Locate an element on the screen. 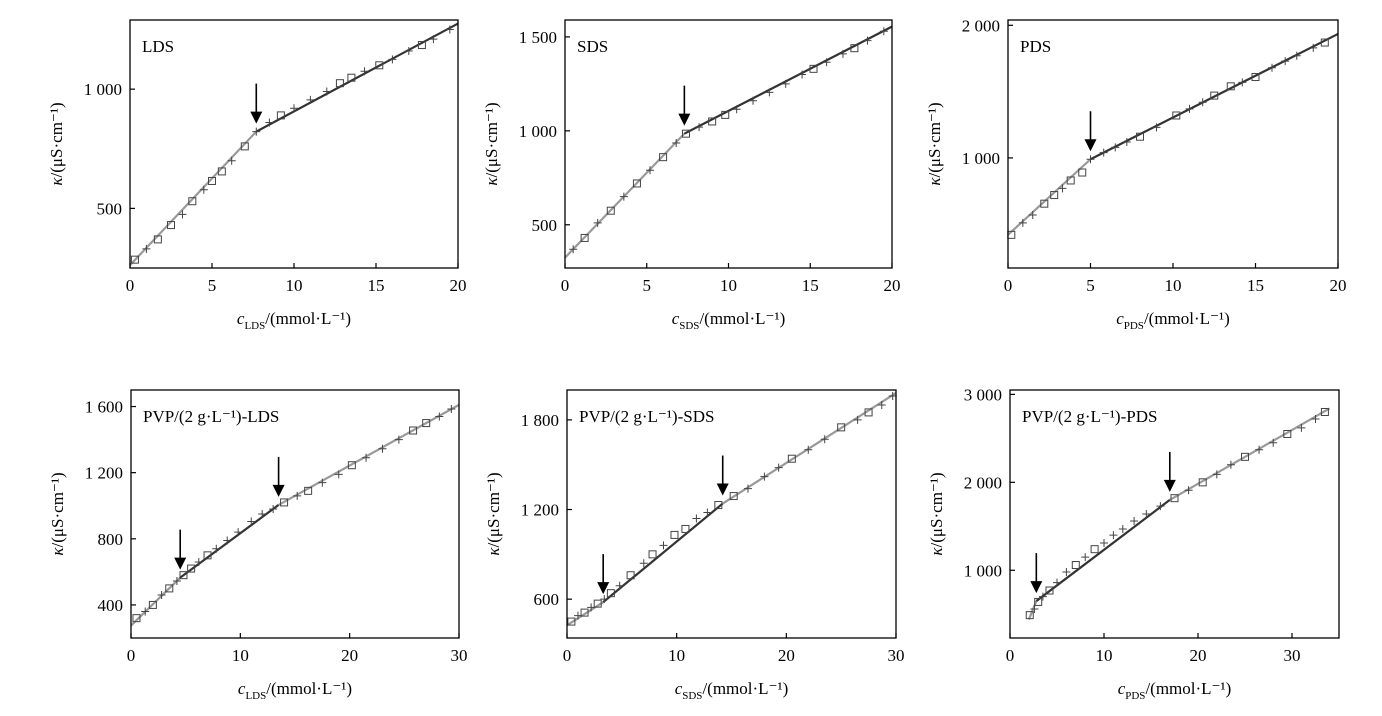  chart-0-fit-segment is located at coordinates (357, 77).